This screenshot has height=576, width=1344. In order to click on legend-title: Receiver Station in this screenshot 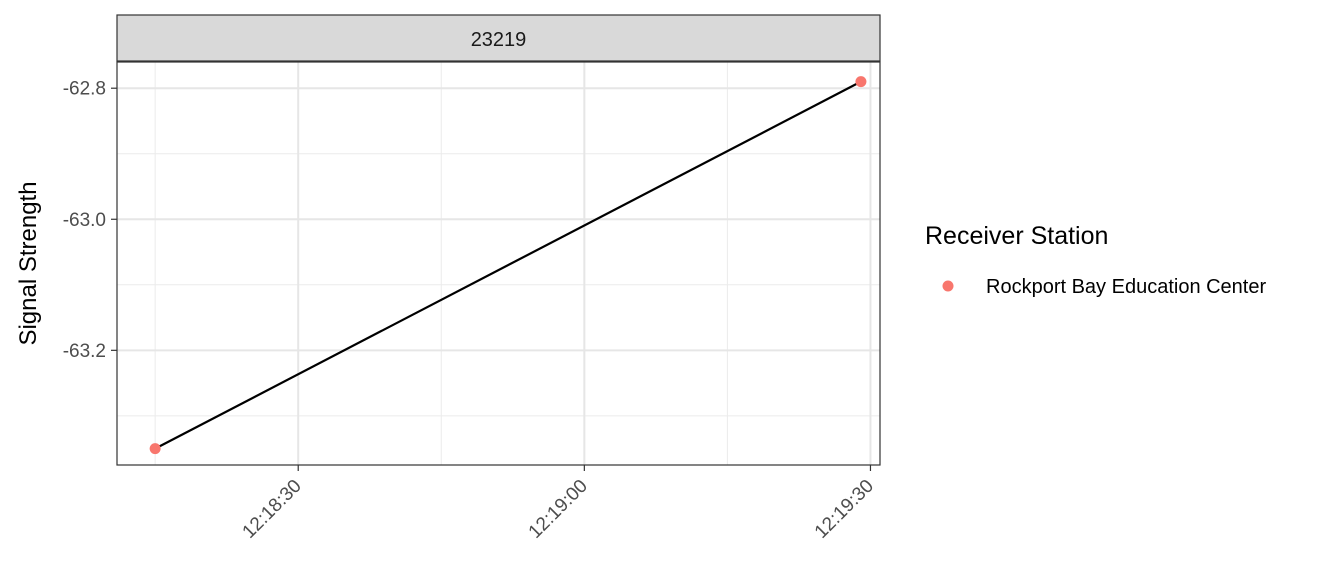, I will do `click(1016, 236)`.